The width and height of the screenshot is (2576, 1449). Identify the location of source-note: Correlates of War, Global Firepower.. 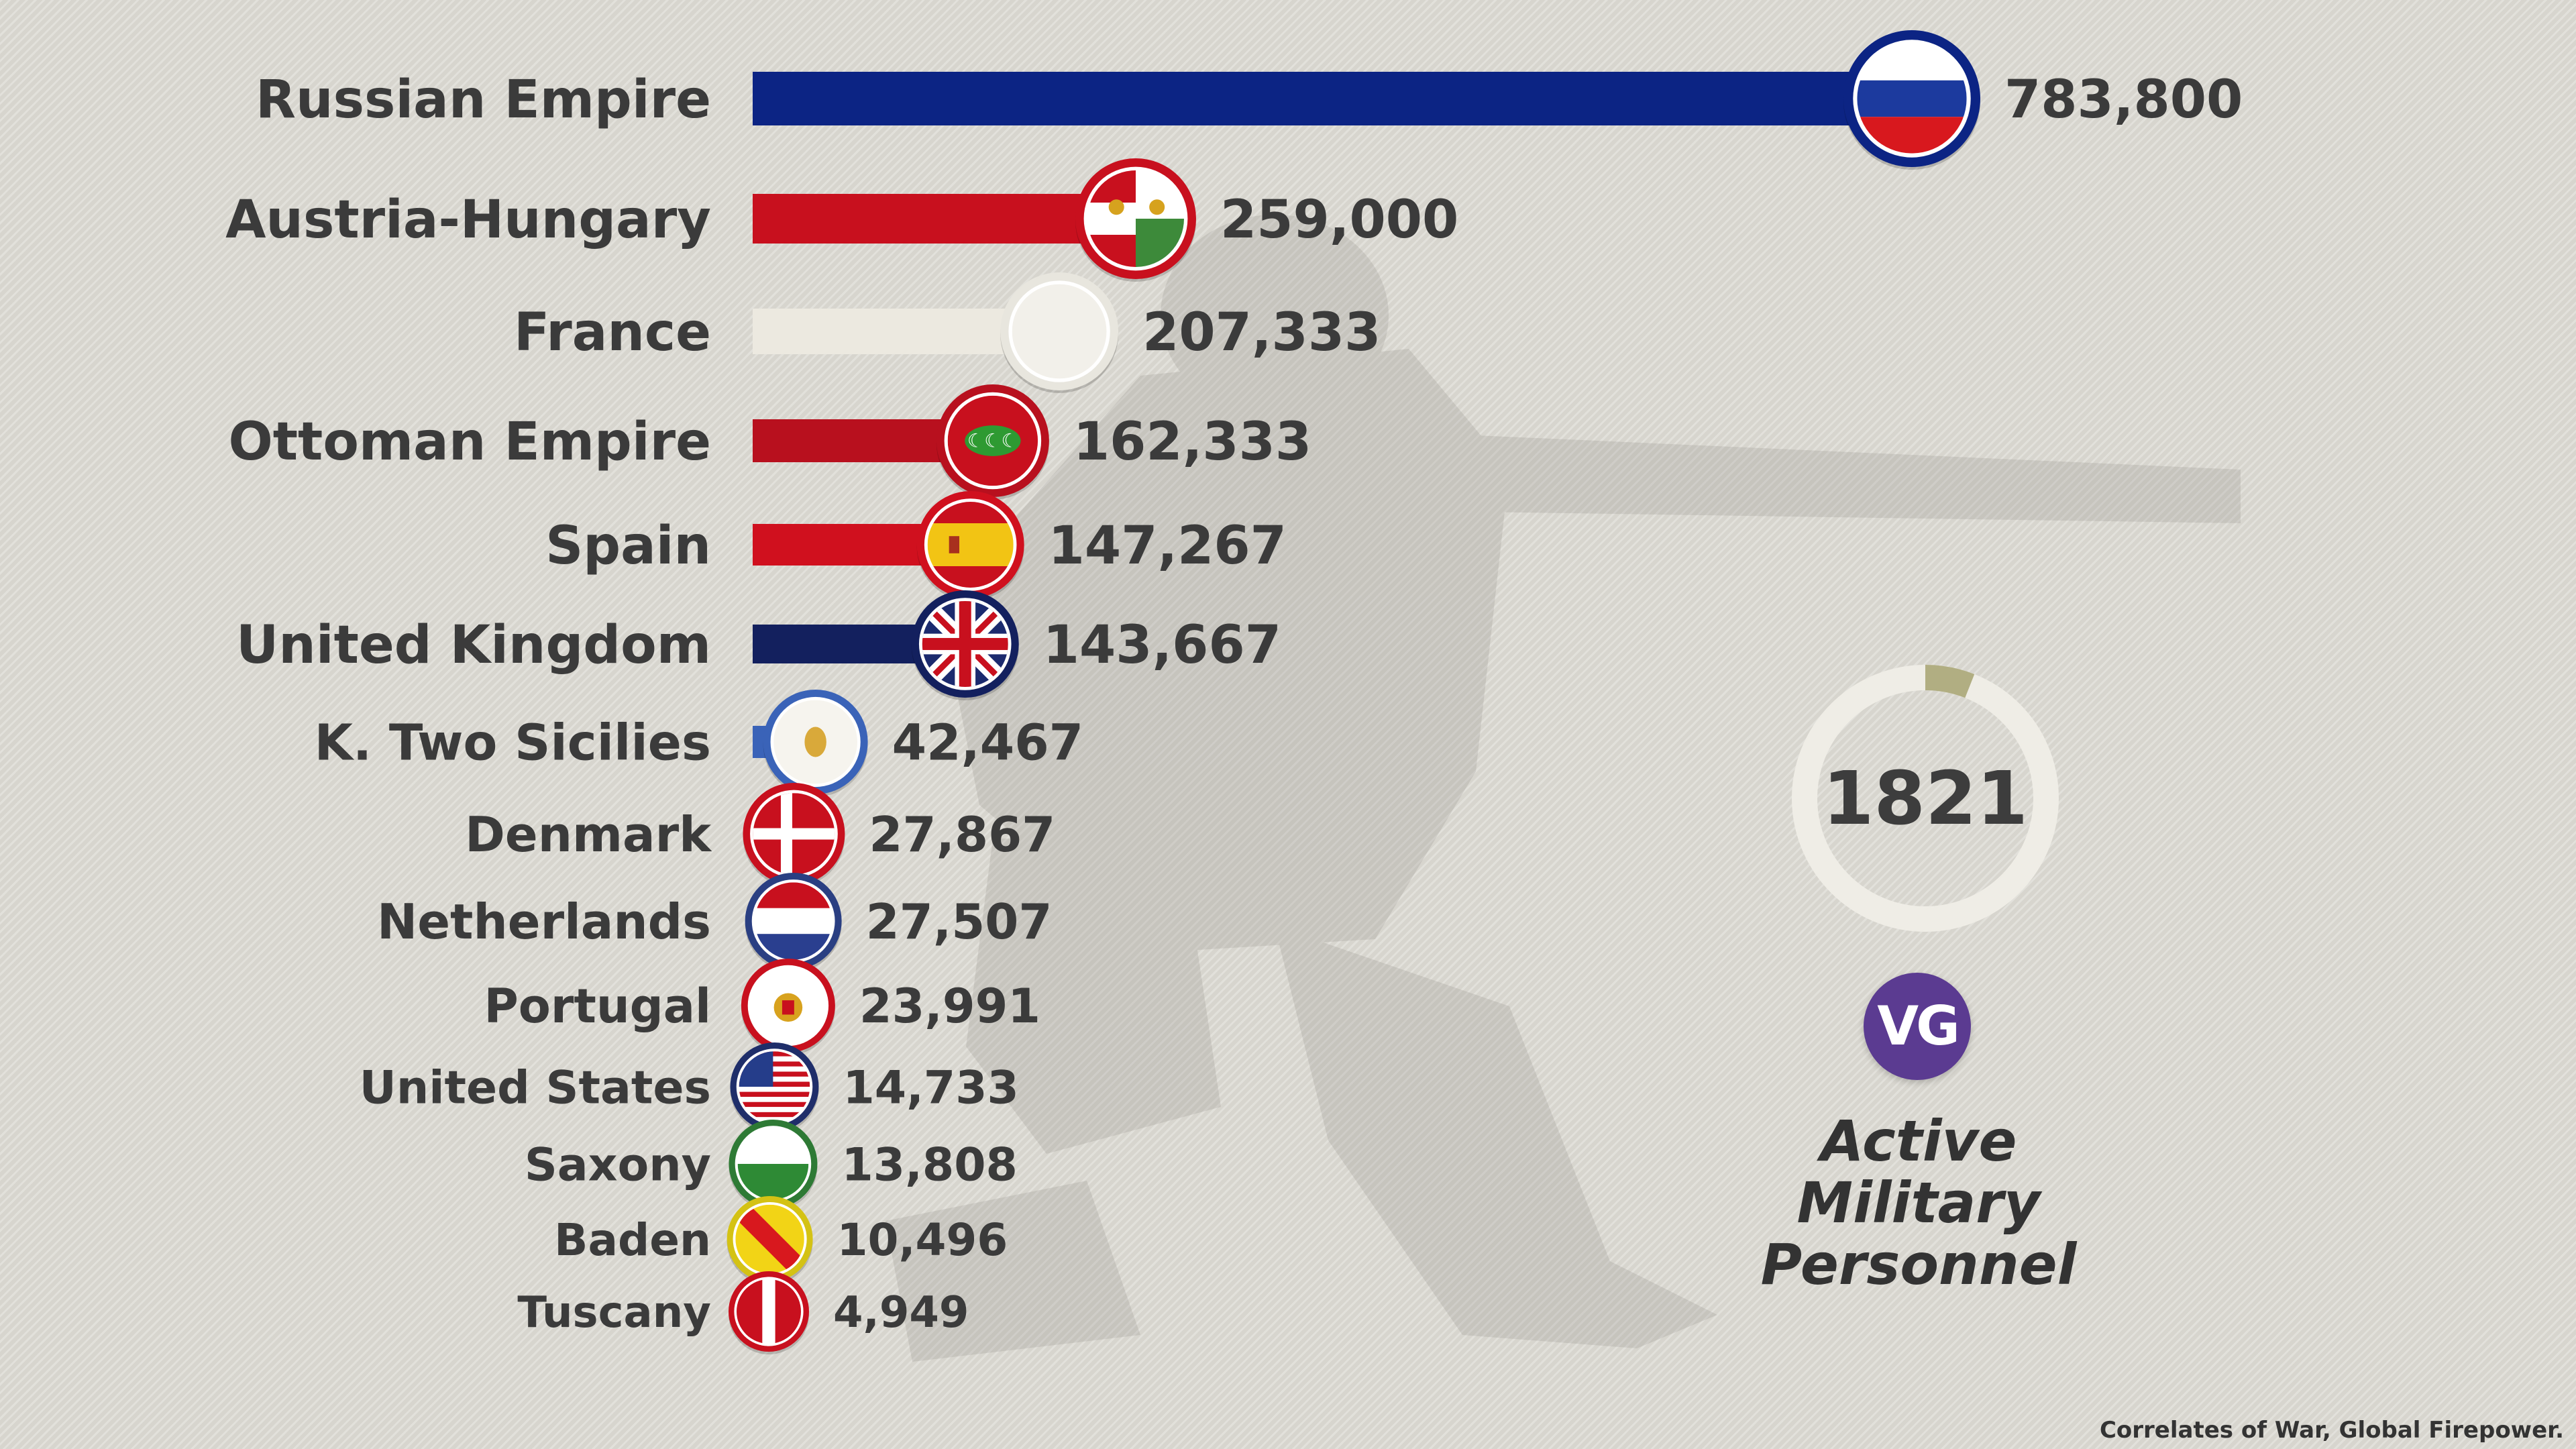
(2331, 1430).